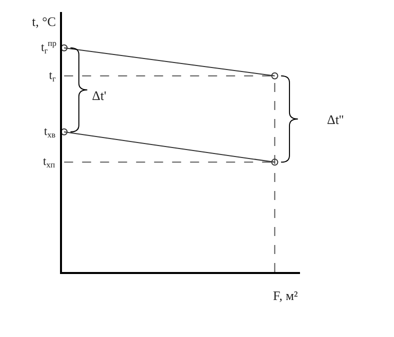  What do you see at coordinates (99, 95) in the screenshot?
I see `annotation: Δt'` at bounding box center [99, 95].